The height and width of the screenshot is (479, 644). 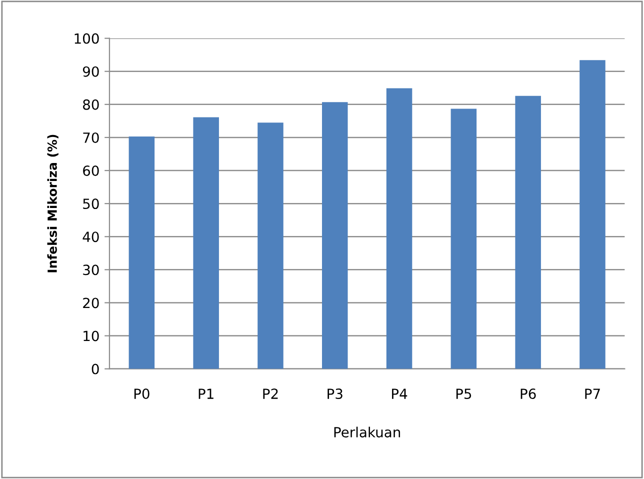 I want to click on y-tick-label: 30, so click(x=91, y=270).